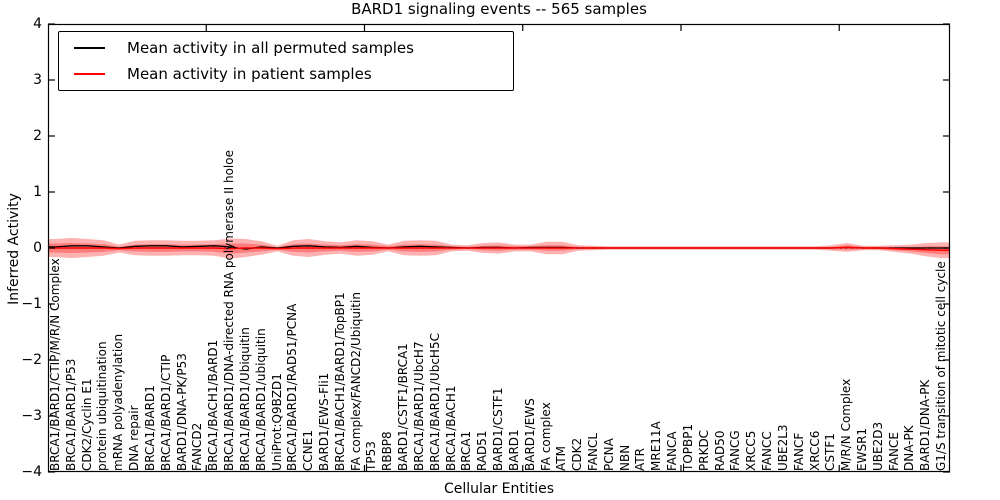  I want to click on y-axis-label: Inferred Activity, so click(14, 249).